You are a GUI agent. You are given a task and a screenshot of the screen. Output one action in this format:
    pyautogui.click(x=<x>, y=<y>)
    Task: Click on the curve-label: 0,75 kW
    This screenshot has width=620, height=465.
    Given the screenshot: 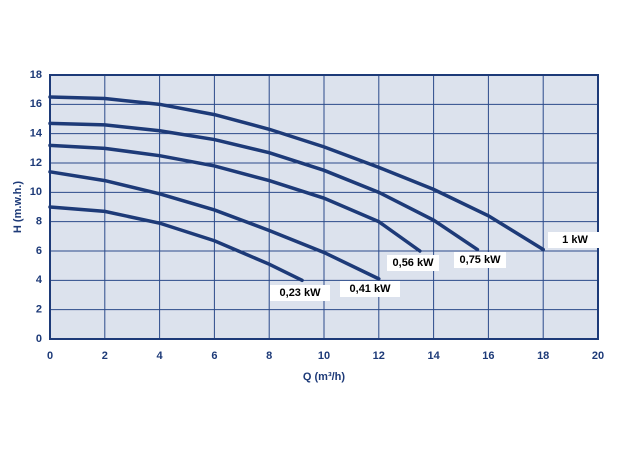 What is the action you would take?
    pyautogui.click(x=481, y=260)
    